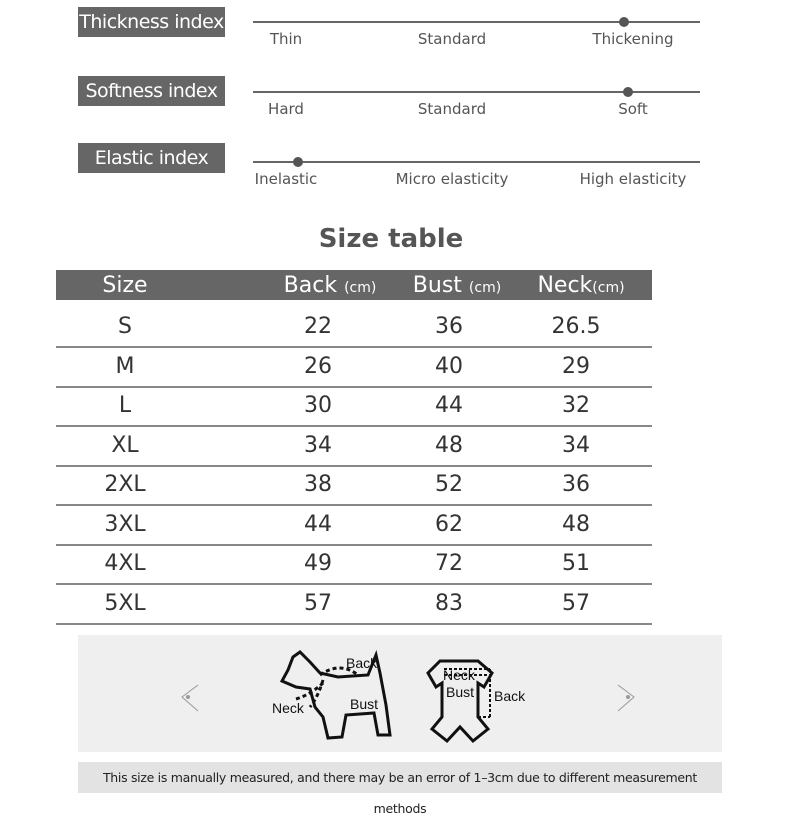 Image resolution: width=800 pixels, height=824 pixels. I want to click on index-tick-label: Thickening, so click(633, 39).